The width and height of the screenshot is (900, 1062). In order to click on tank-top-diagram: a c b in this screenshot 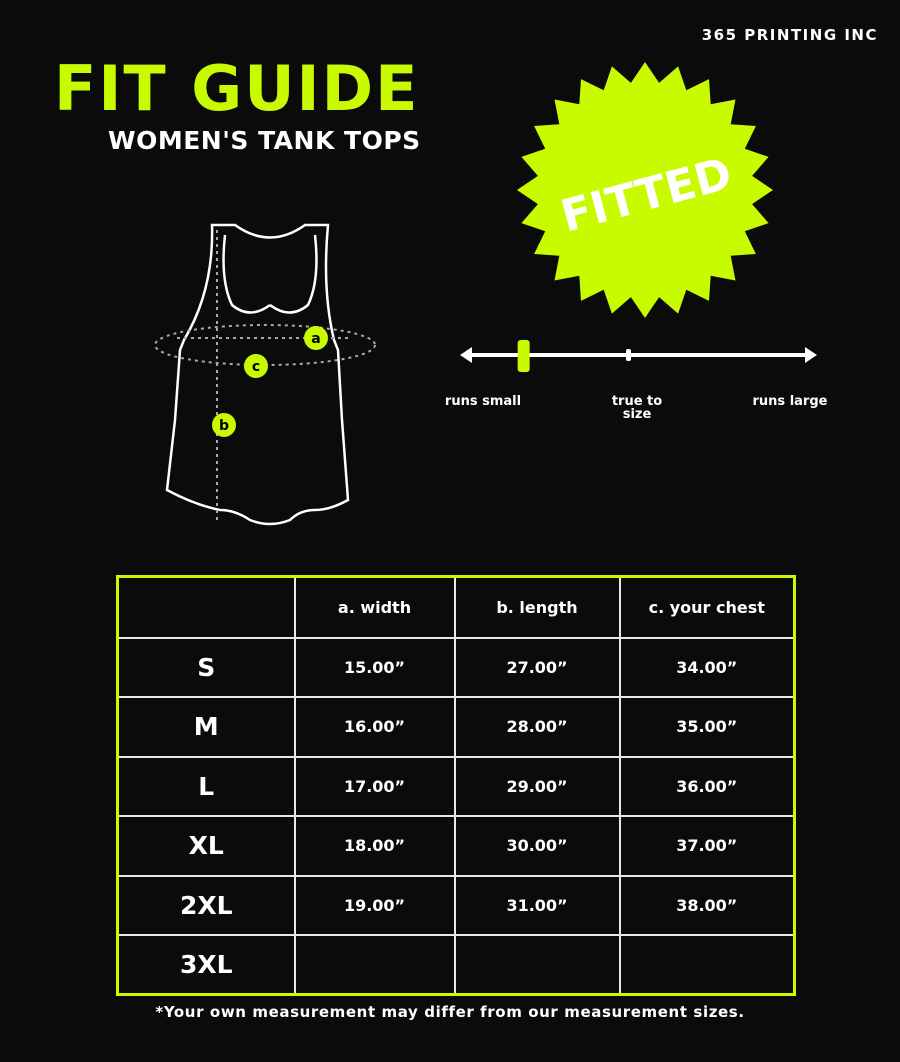, I will do `click(265, 374)`.